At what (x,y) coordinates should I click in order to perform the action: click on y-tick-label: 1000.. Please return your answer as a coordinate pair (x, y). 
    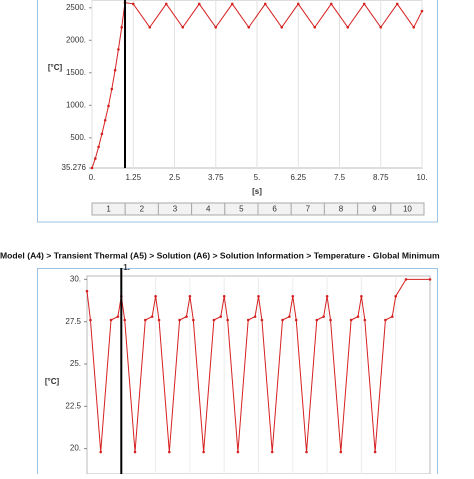
    Looking at the image, I should click on (76, 104).